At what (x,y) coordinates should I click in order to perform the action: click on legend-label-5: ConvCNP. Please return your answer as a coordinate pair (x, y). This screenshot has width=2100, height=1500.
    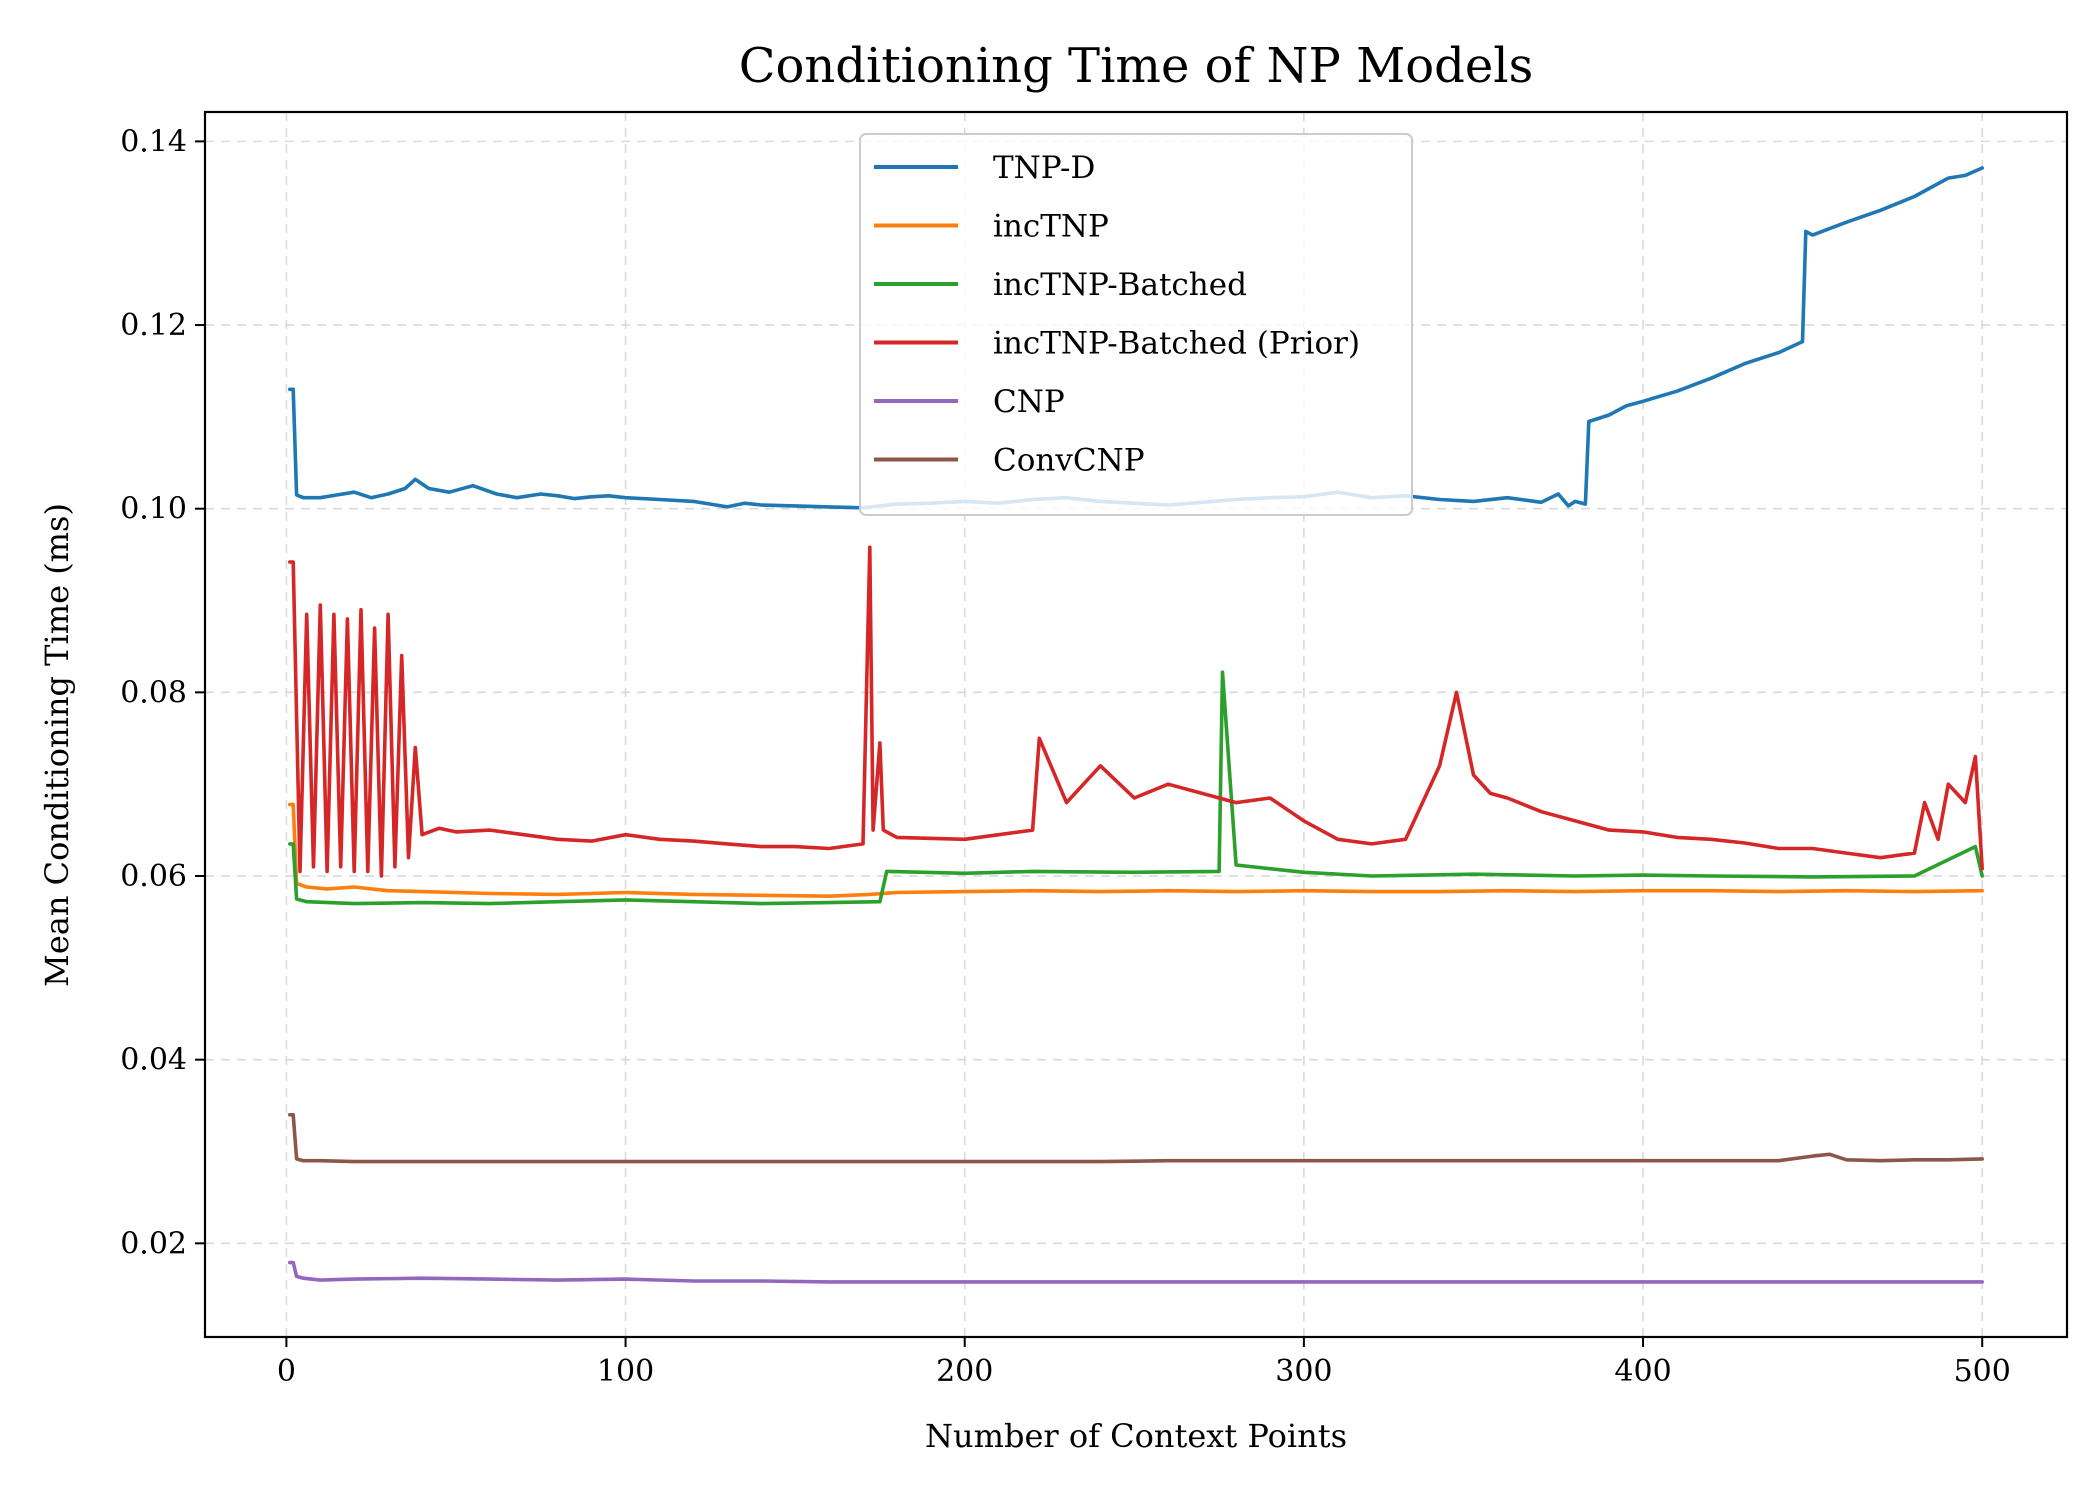
    Looking at the image, I should click on (1069, 461).